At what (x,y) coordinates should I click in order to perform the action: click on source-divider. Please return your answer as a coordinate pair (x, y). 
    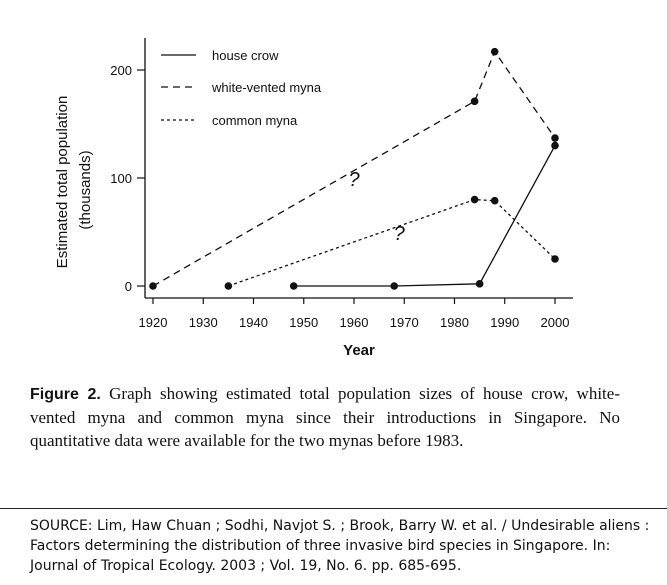
    Looking at the image, I should click on (334, 508).